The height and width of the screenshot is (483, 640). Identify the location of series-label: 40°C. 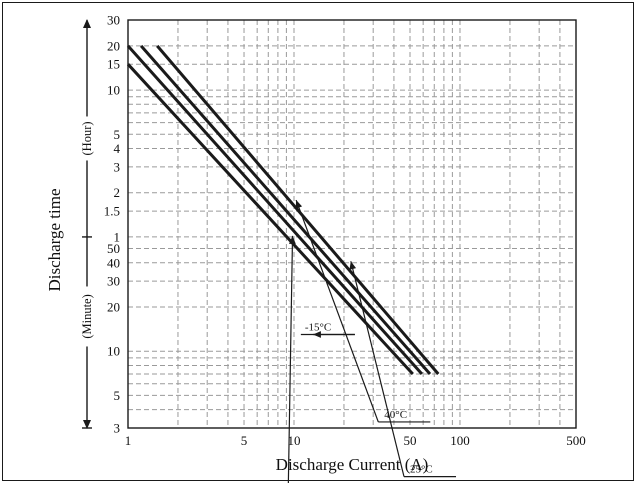
(395, 415).